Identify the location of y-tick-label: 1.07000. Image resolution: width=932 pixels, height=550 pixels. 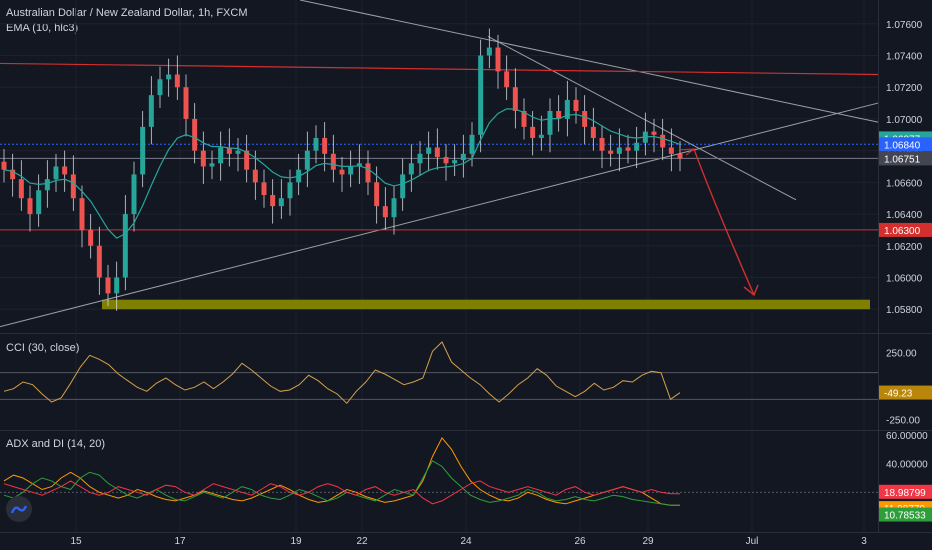
(904, 120).